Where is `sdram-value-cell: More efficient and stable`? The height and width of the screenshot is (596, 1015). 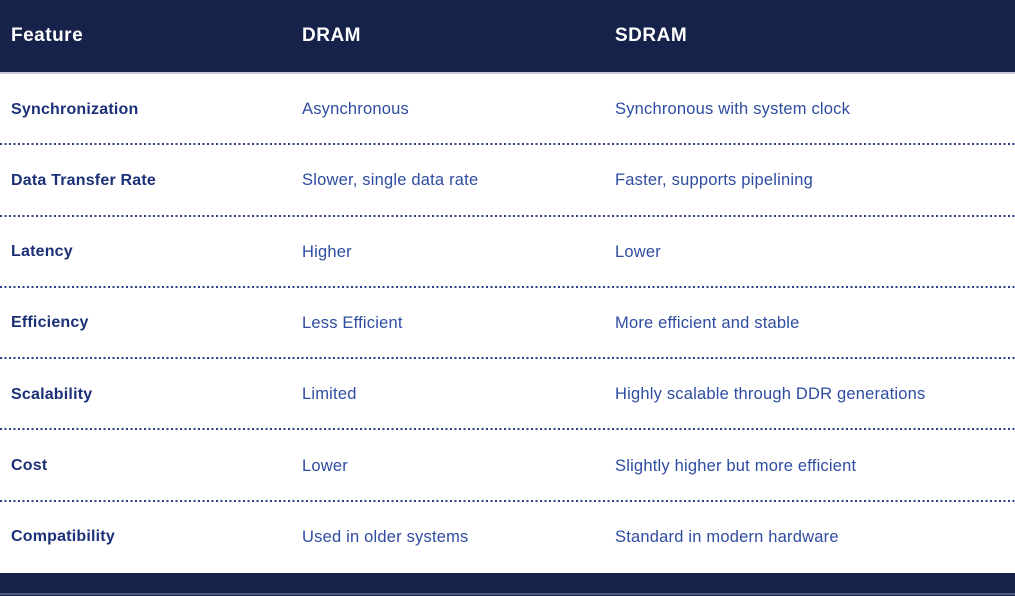
sdram-value-cell: More efficient and stable is located at coordinates (707, 322).